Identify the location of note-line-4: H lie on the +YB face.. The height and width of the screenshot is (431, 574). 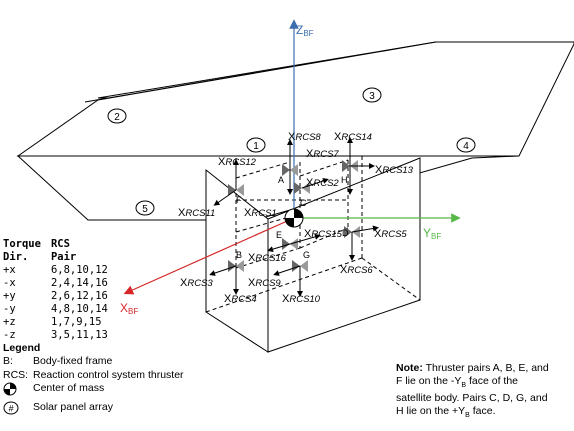
(446, 412).